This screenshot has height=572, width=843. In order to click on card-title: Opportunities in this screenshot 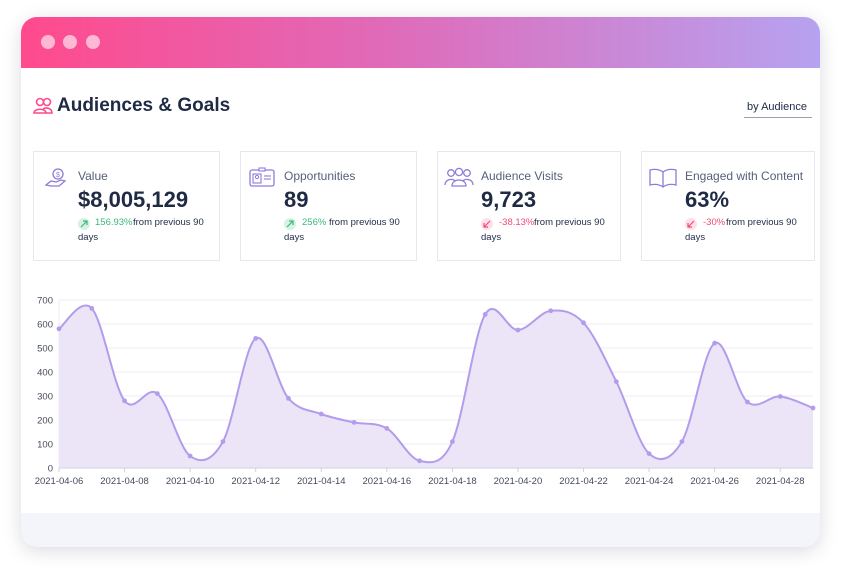, I will do `click(320, 176)`.